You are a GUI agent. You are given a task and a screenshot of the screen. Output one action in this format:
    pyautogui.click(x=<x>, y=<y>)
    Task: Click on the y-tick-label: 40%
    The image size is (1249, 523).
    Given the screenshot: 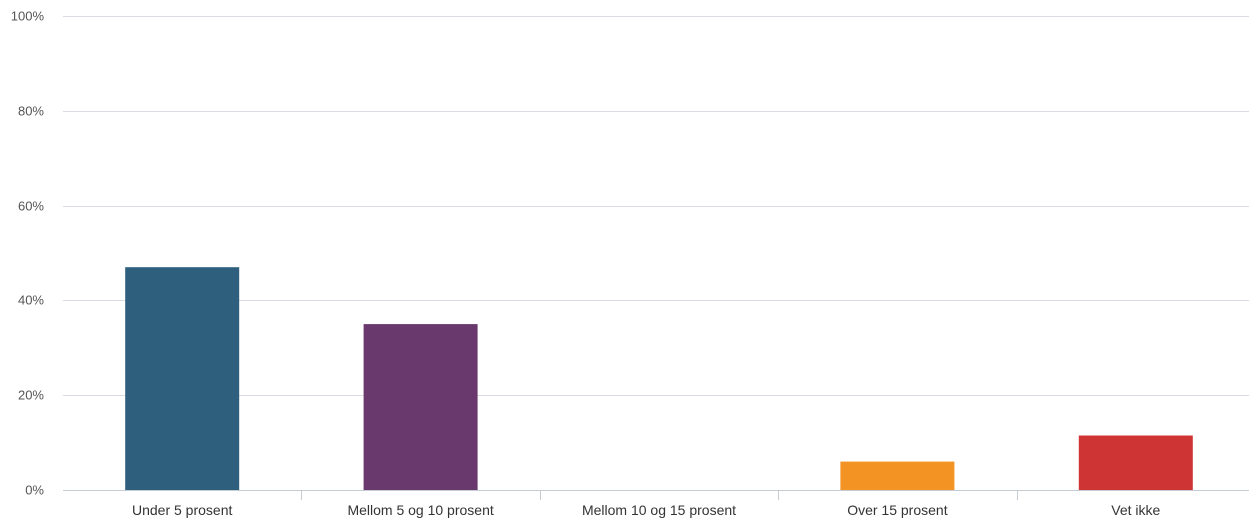 What is the action you would take?
    pyautogui.click(x=31, y=300)
    